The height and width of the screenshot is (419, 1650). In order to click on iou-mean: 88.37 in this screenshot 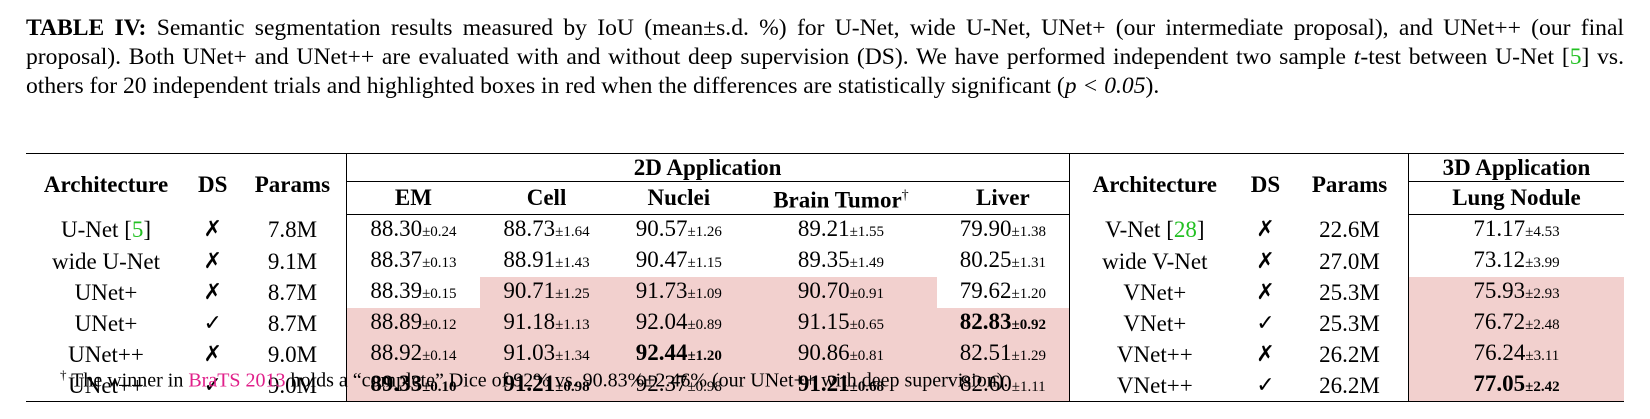, I will do `click(396, 259)`.